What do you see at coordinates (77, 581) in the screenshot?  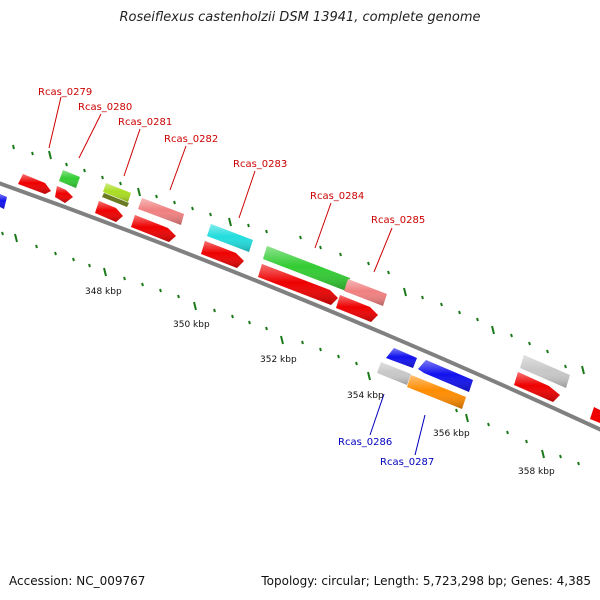 I see `accession-text: Accession: NC_009767` at bounding box center [77, 581].